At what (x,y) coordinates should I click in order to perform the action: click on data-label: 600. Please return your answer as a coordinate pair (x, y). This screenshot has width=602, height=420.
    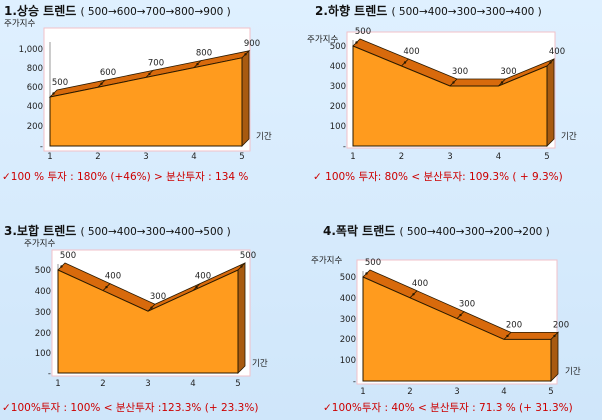
    Looking at the image, I should click on (108, 73).